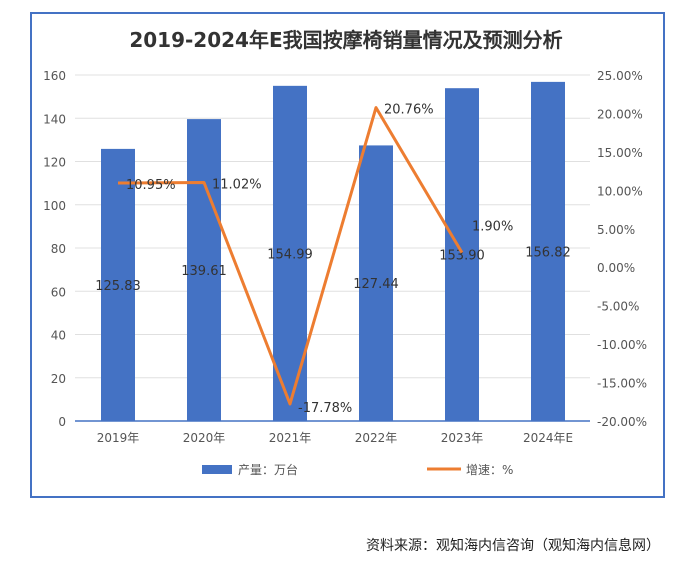 The width and height of the screenshot is (682, 563). I want to click on x-tick-label: 2021年, so click(290, 438).